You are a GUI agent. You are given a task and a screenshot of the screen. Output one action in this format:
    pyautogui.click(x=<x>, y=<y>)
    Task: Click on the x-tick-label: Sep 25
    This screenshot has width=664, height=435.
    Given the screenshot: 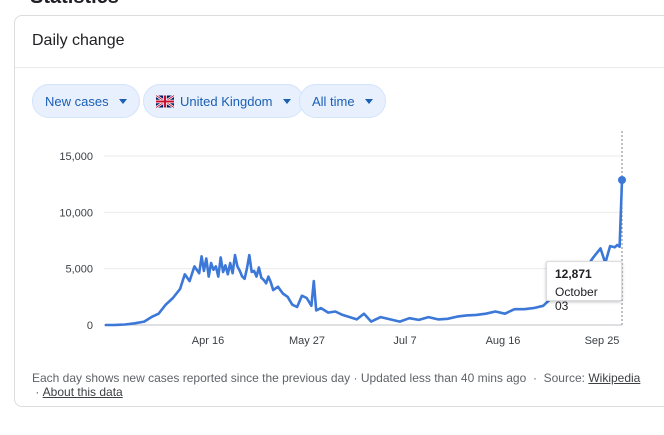 What is the action you would take?
    pyautogui.click(x=602, y=341)
    